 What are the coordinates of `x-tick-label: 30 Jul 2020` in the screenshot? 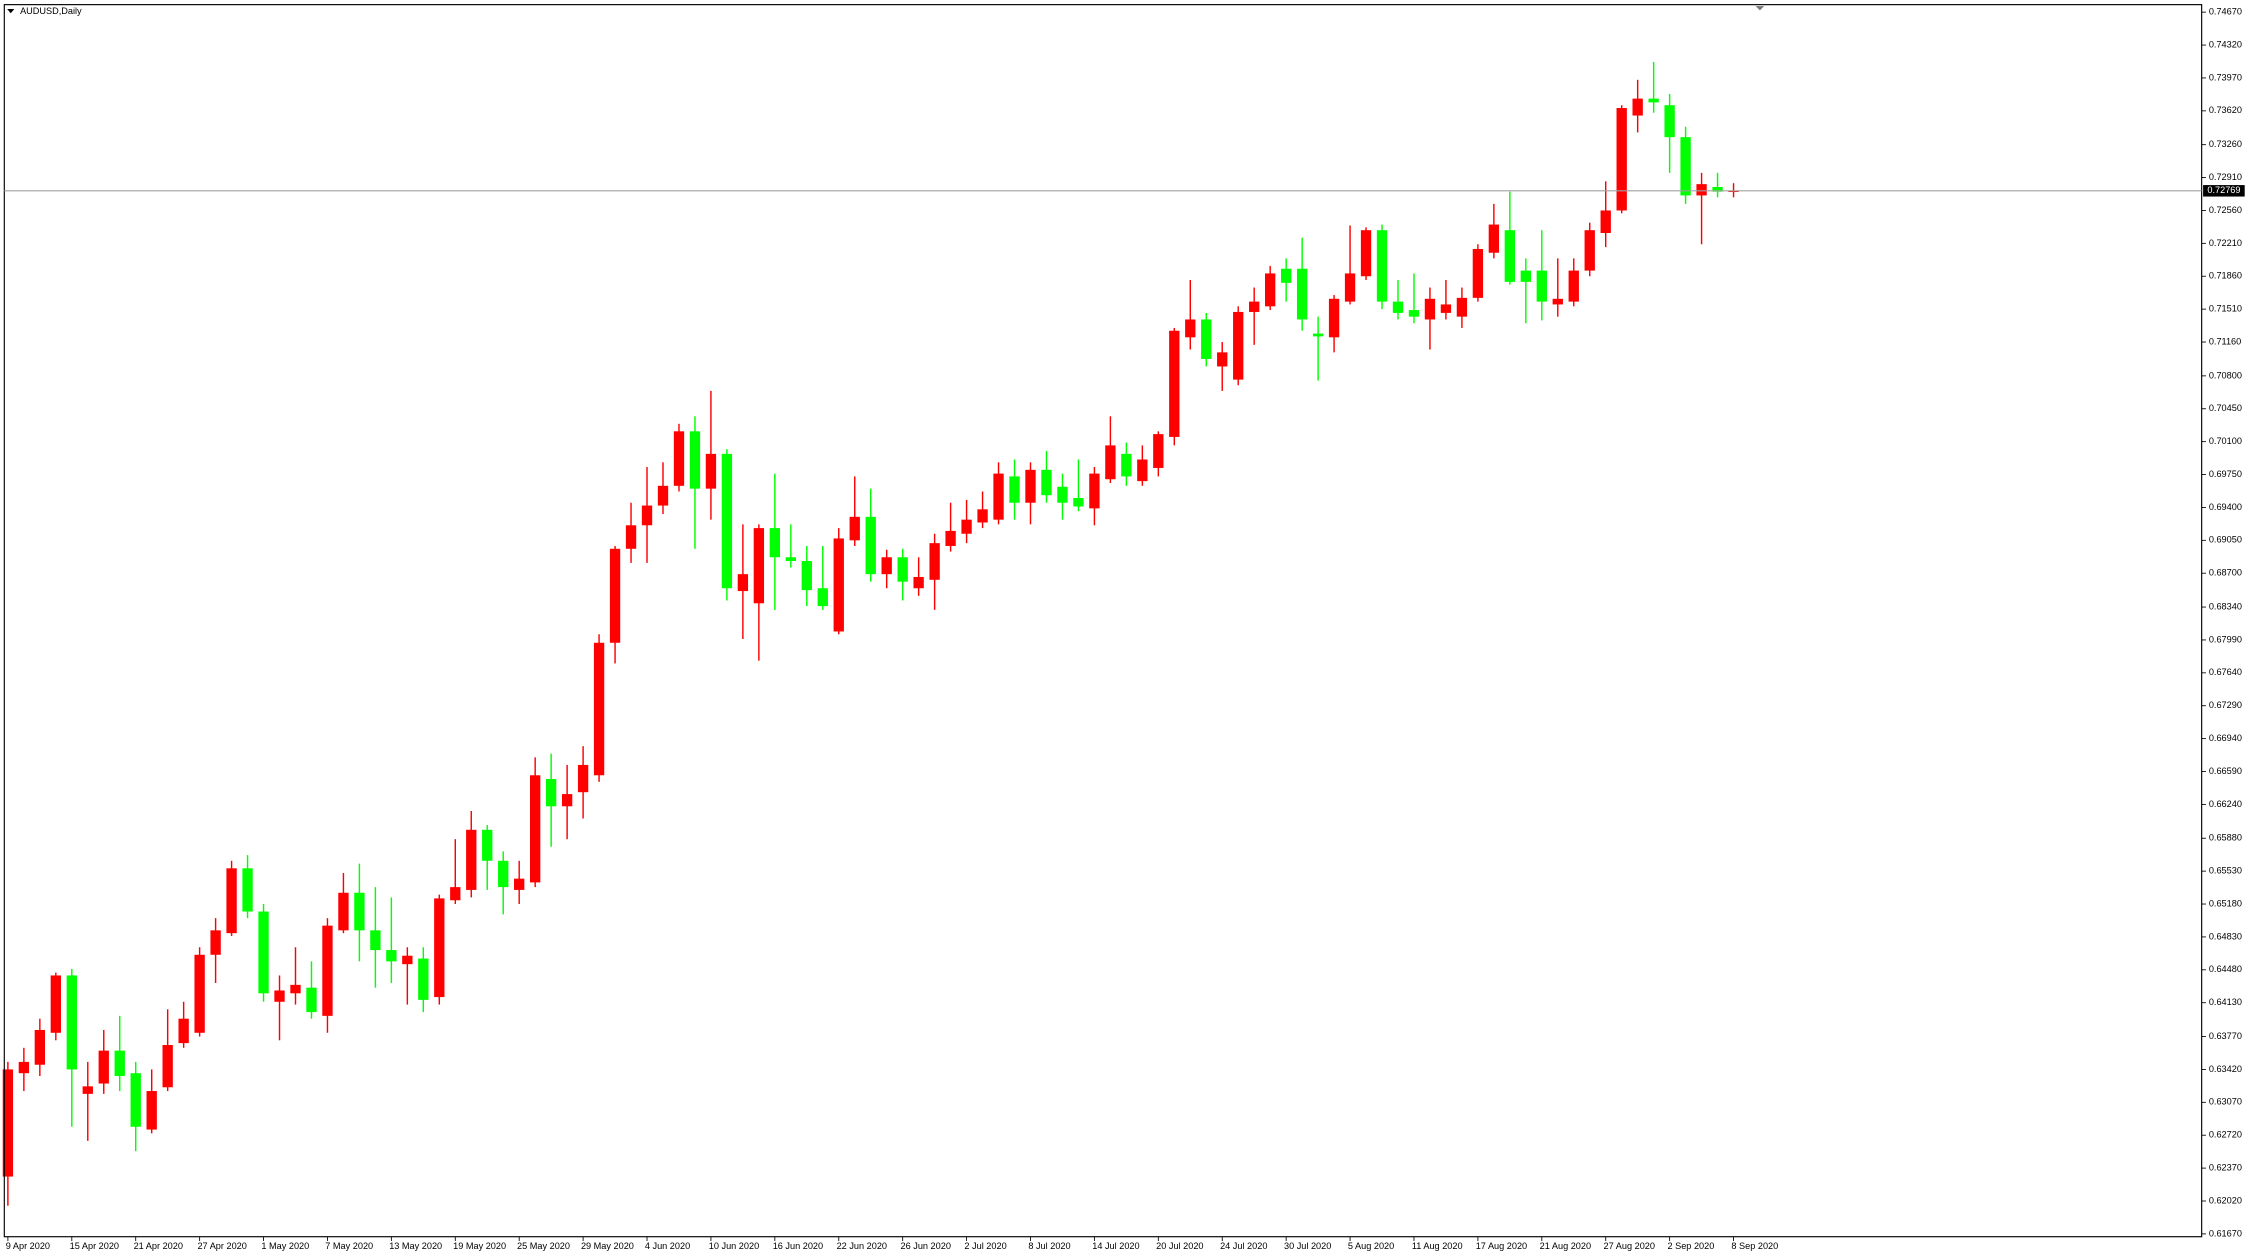 It's located at (1307, 1246).